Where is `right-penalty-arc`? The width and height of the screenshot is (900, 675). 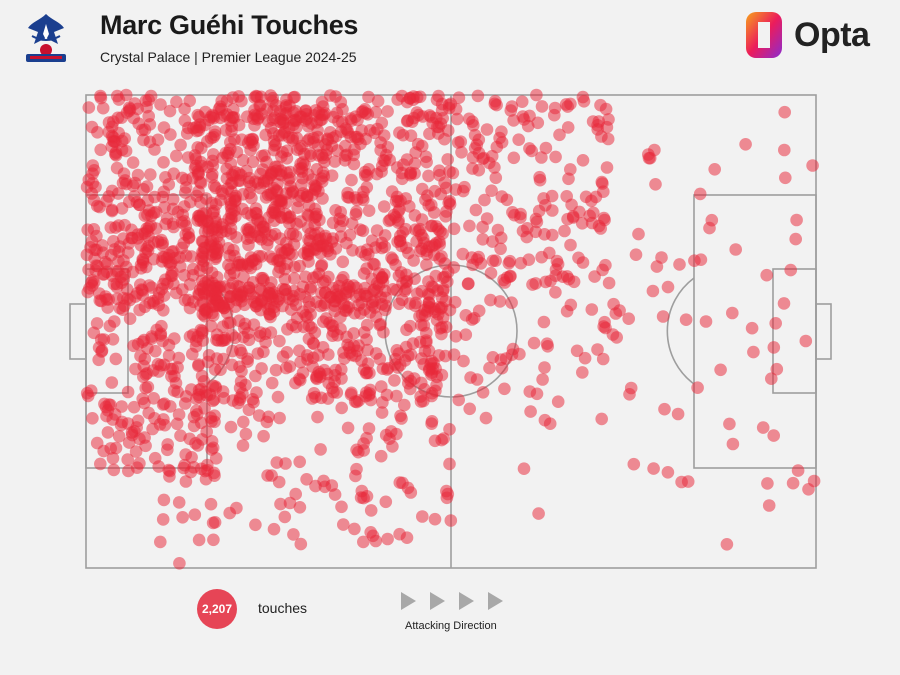 right-penalty-arc is located at coordinates (680, 331).